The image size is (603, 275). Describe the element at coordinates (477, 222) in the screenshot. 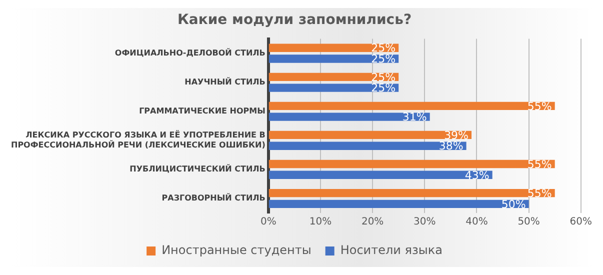

I see `x-tick-label: 40%` at that location.